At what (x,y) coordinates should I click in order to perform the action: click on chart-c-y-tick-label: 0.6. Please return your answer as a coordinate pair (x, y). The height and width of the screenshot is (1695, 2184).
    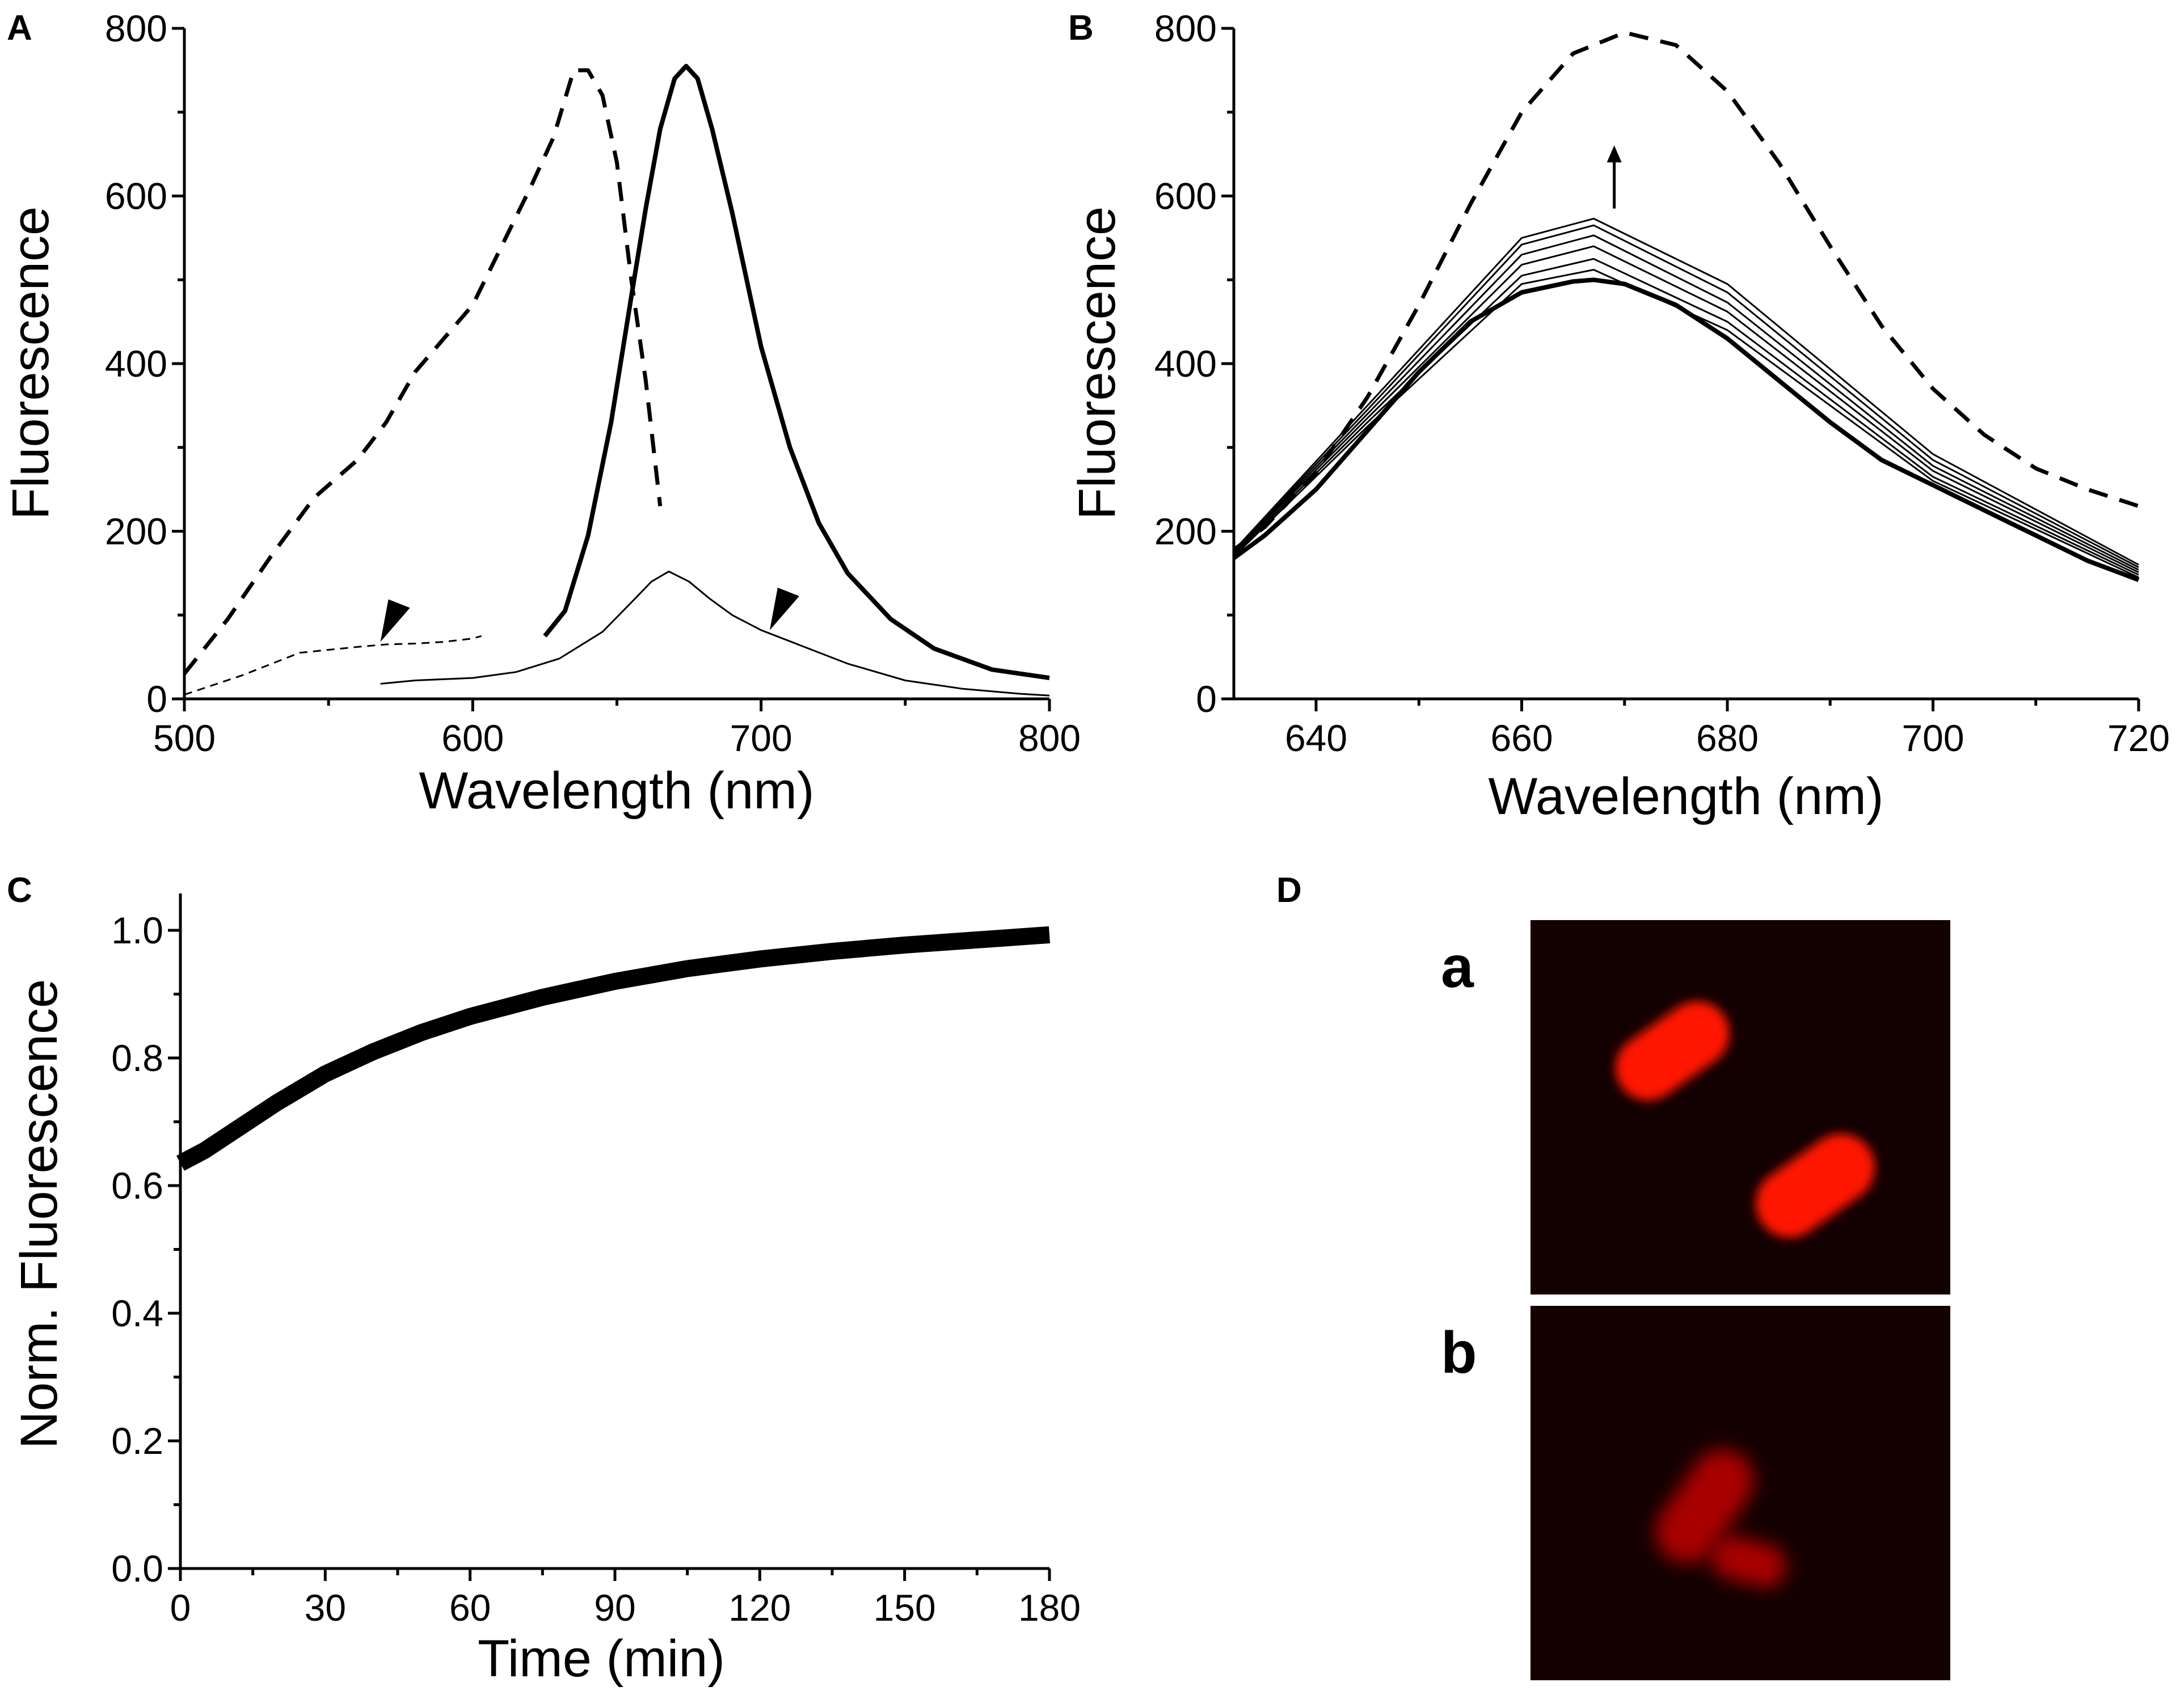
    Looking at the image, I should click on (137, 1186).